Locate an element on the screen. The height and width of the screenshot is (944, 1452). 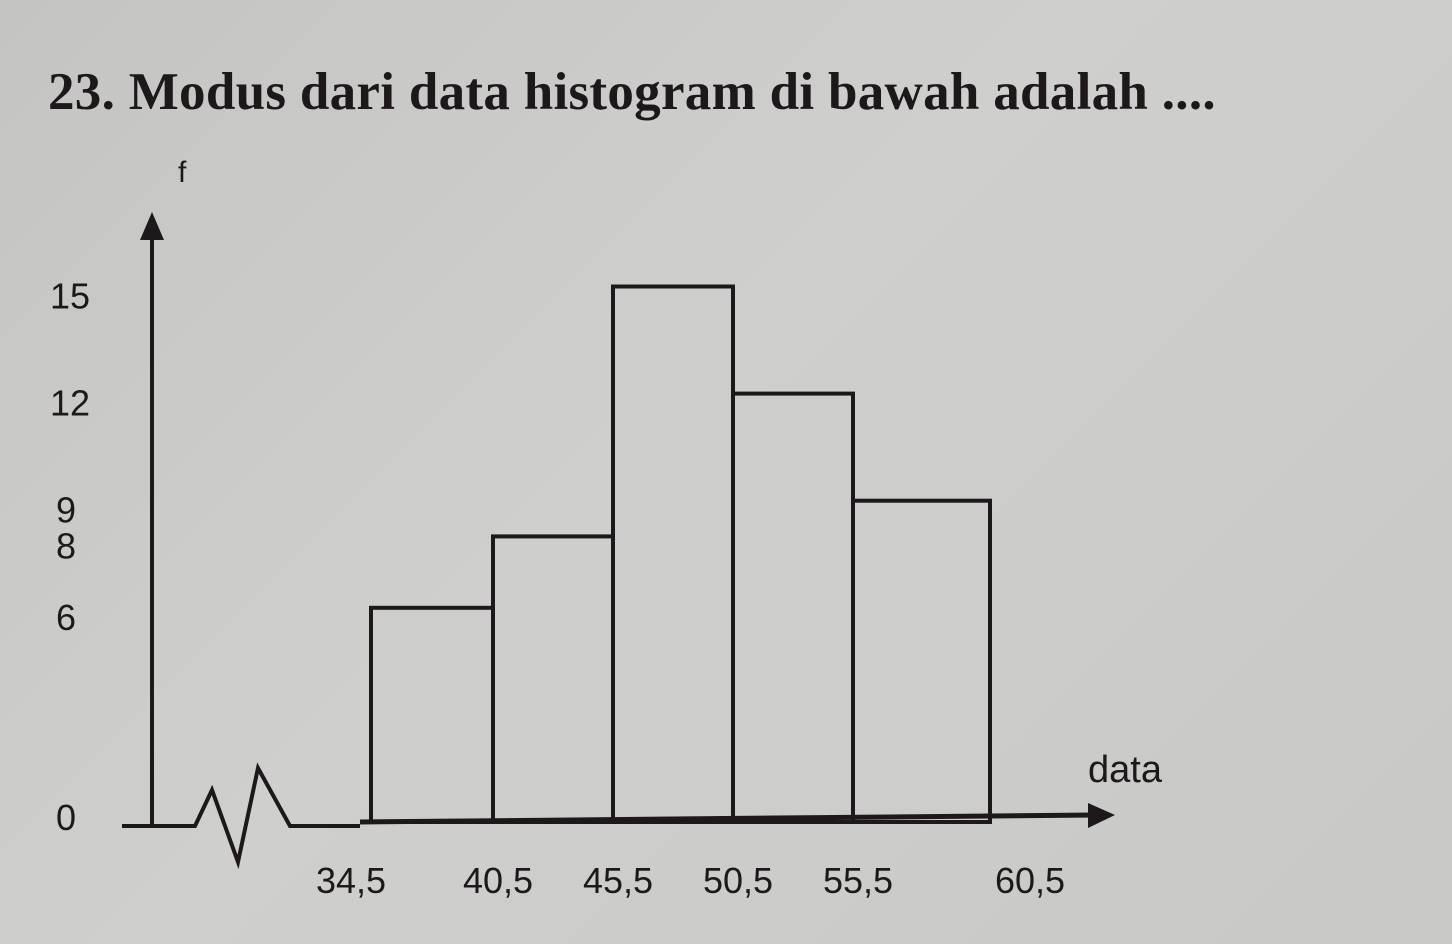
x-tick-label: 34,5 is located at coordinates (351, 880).